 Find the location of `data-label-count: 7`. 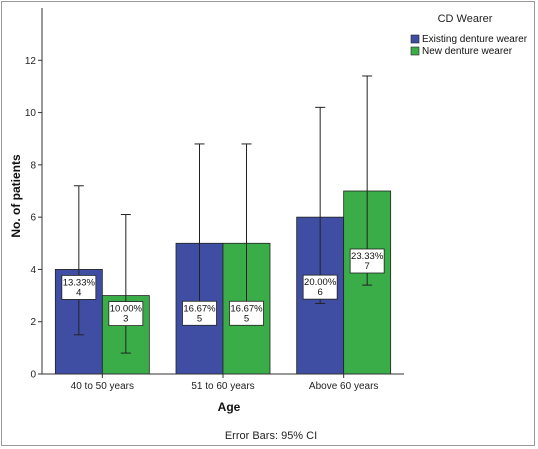

data-label-count: 7 is located at coordinates (367, 266).